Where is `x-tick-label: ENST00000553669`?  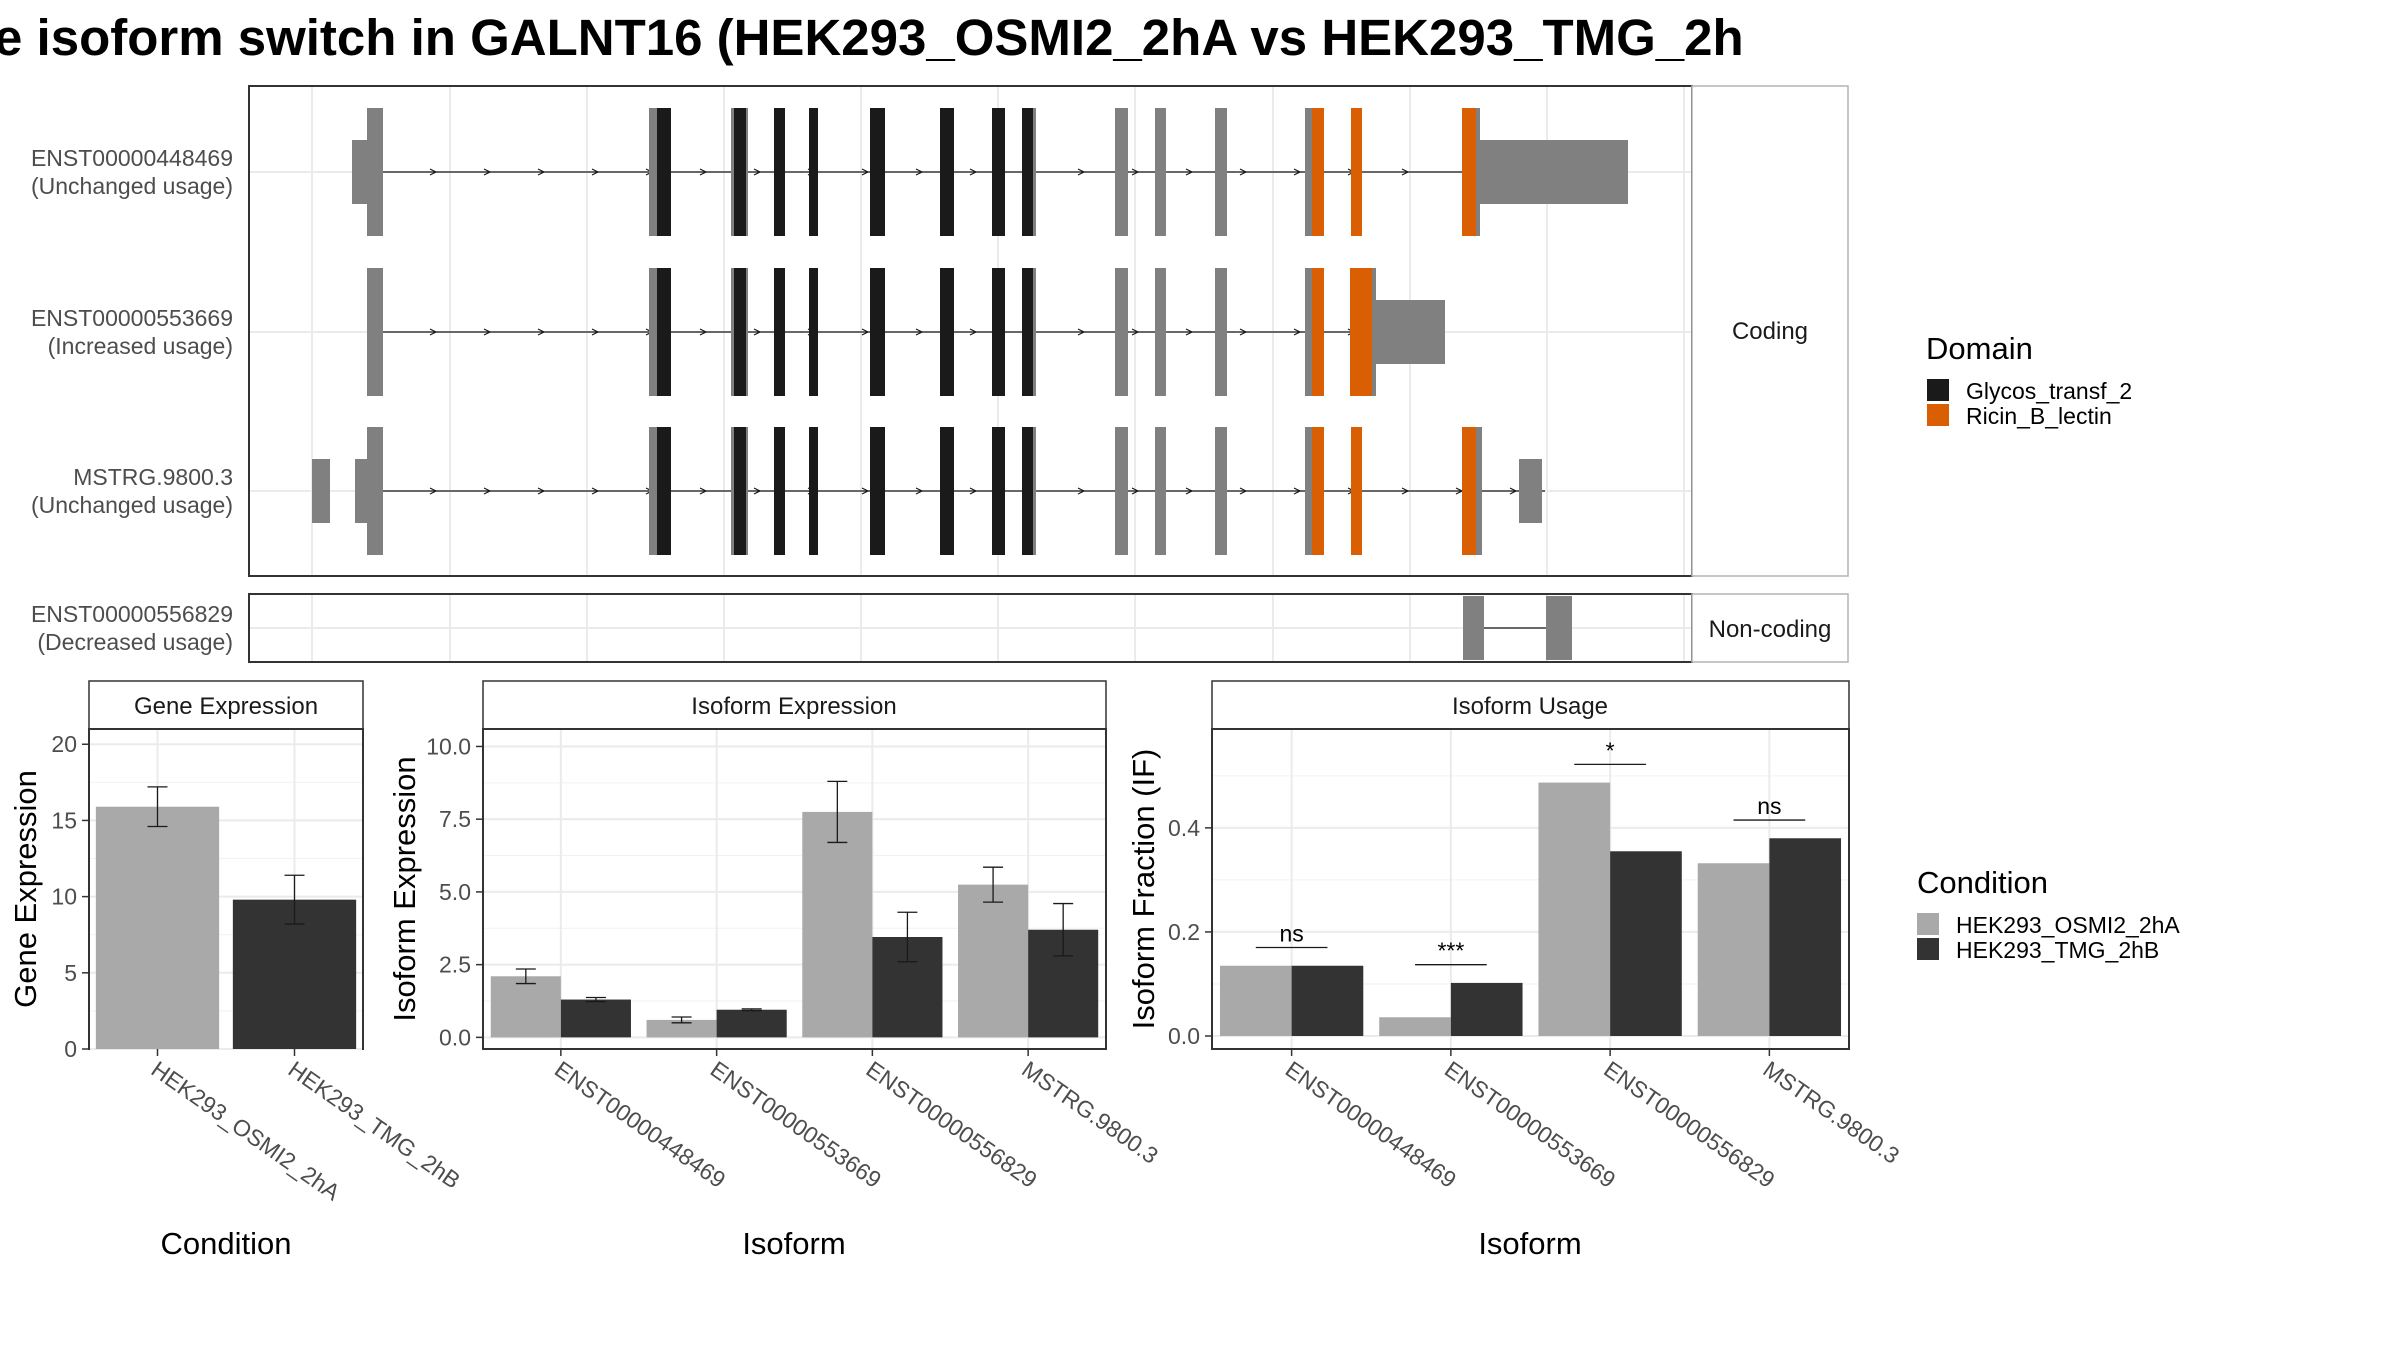
x-tick-label: ENST00000553669 is located at coordinates (1530, 1124).